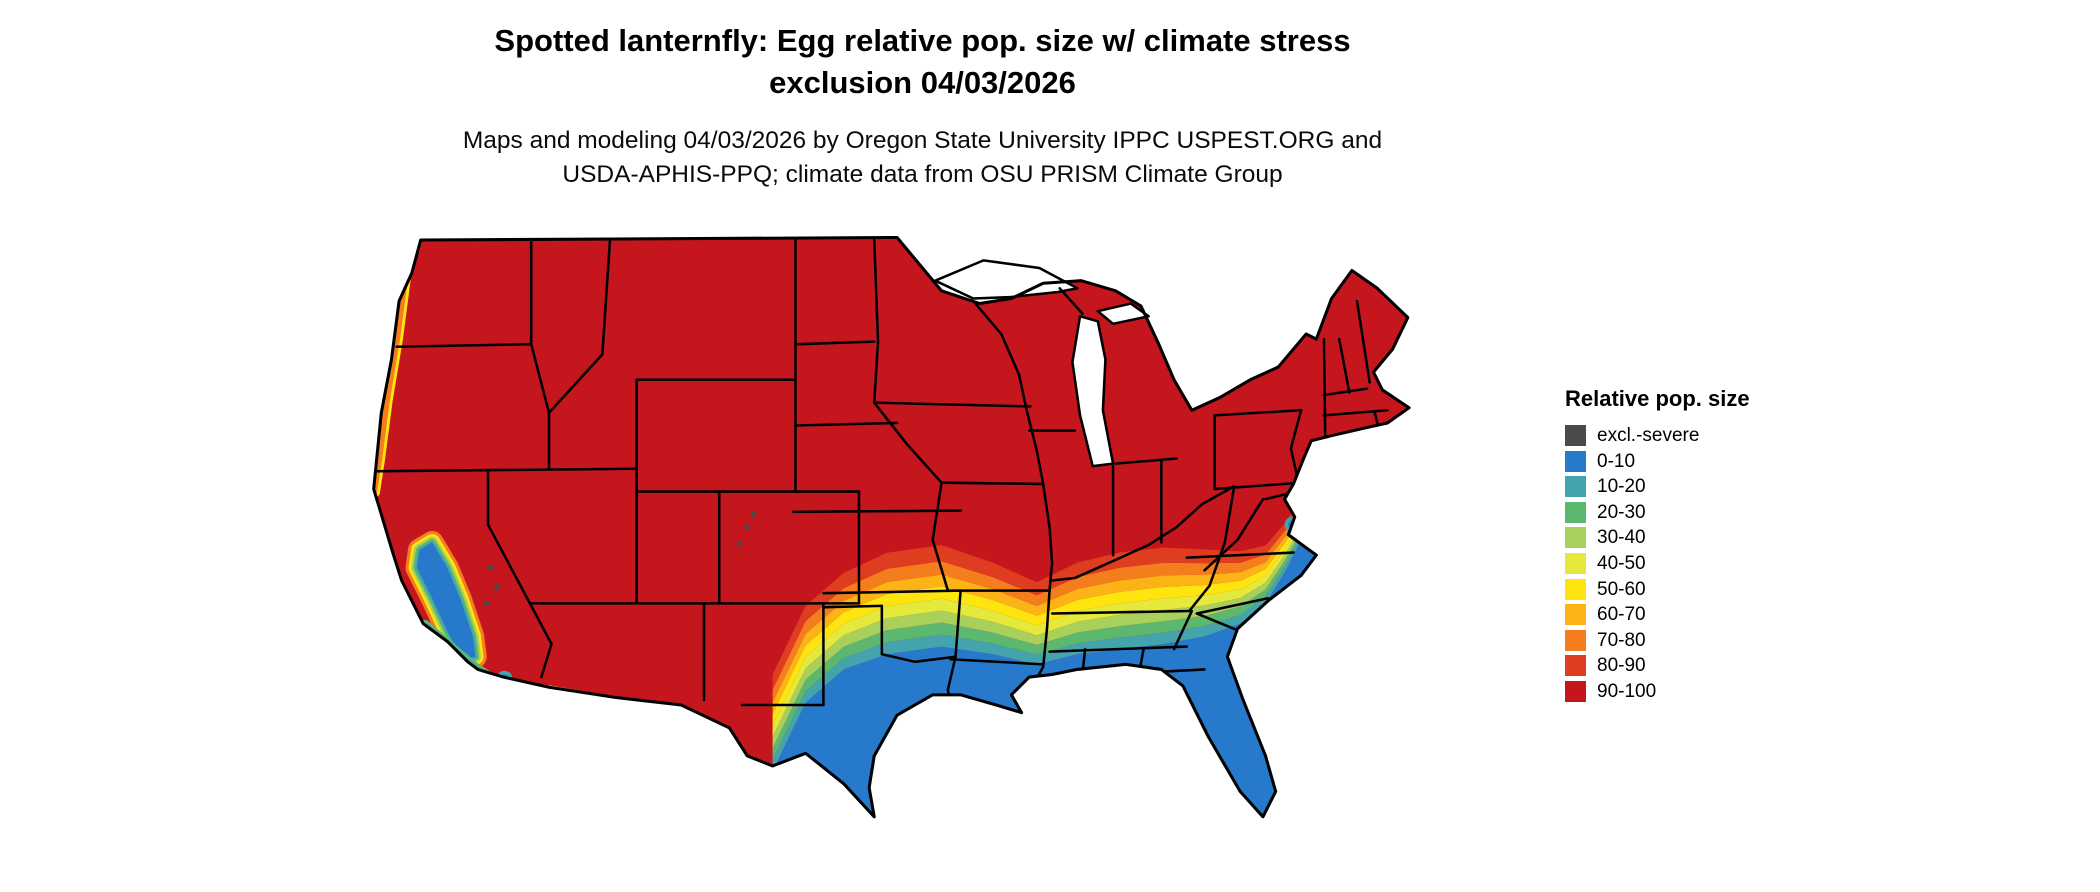 This screenshot has height=892, width=2100. What do you see at coordinates (1621, 589) in the screenshot?
I see `legend-label: 50-60` at bounding box center [1621, 589].